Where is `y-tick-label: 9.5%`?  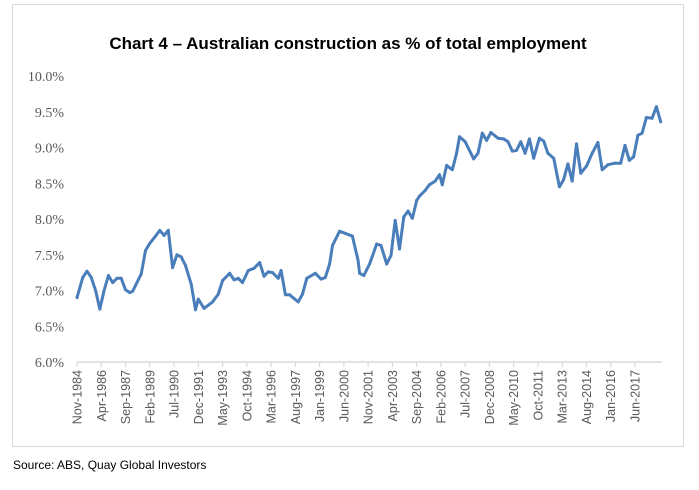
y-tick-label: 9.5% is located at coordinates (50, 113).